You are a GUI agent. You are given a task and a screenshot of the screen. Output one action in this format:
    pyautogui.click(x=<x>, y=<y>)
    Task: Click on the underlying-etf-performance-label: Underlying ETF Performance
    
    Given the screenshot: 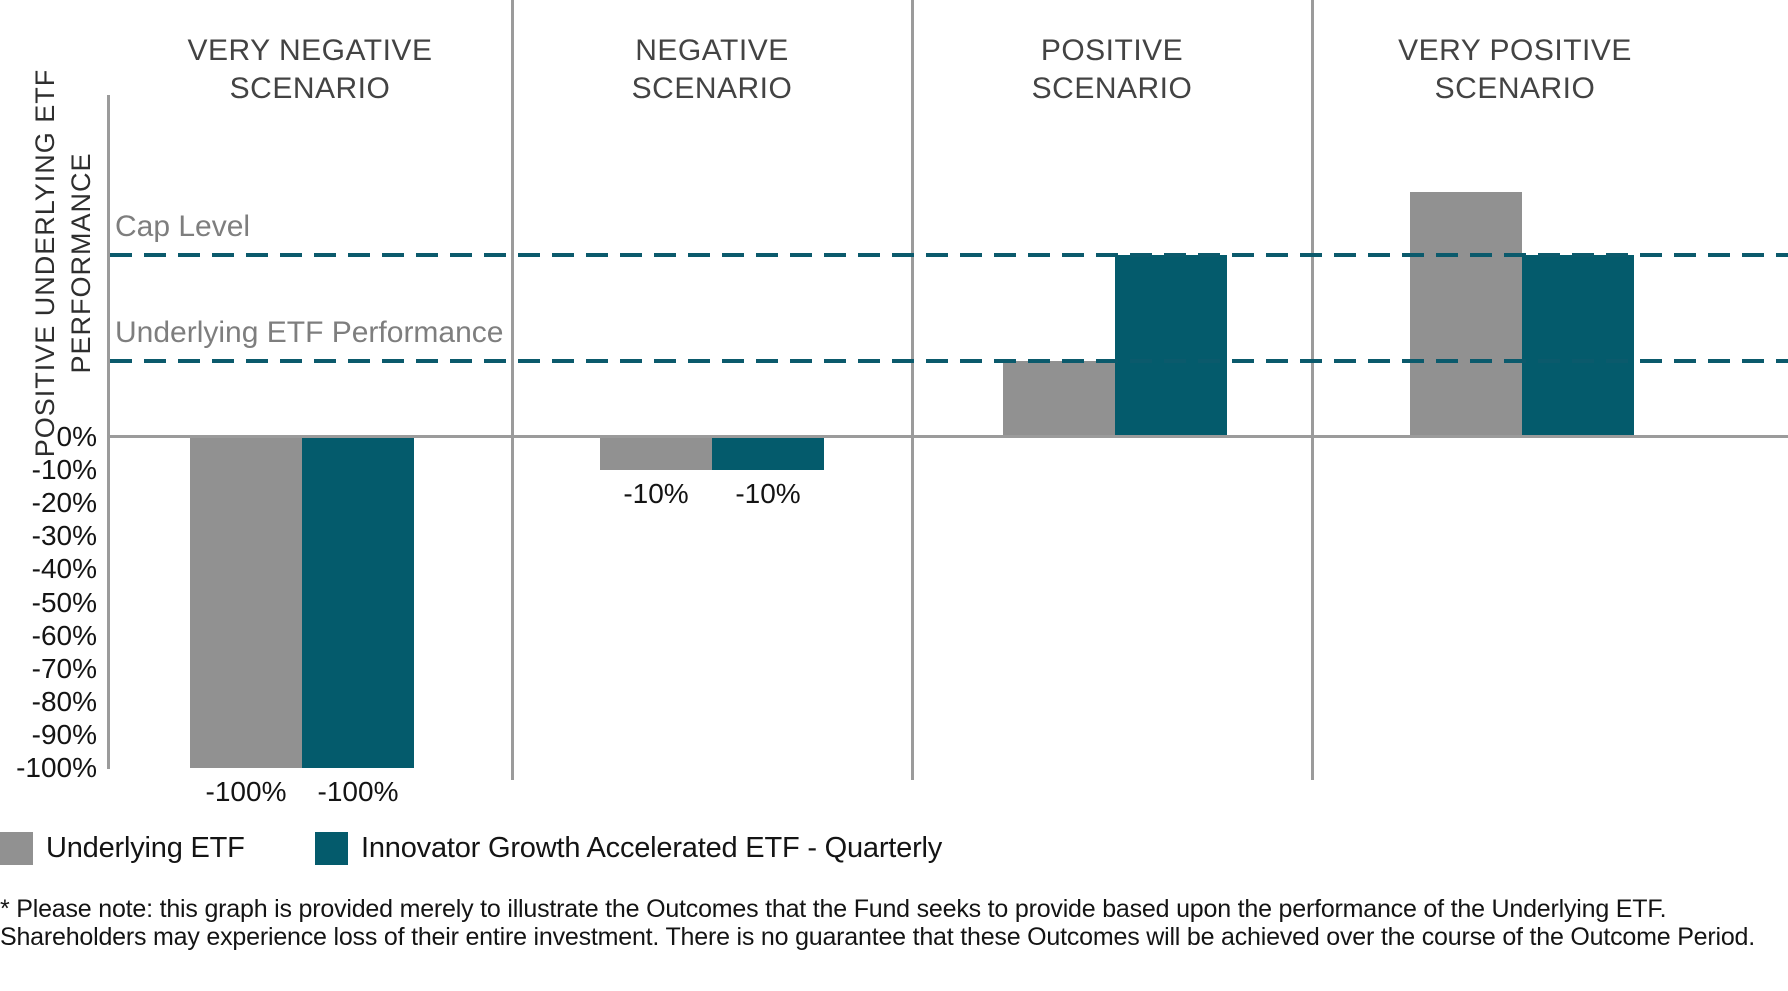 What is the action you would take?
    pyautogui.click(x=309, y=332)
    